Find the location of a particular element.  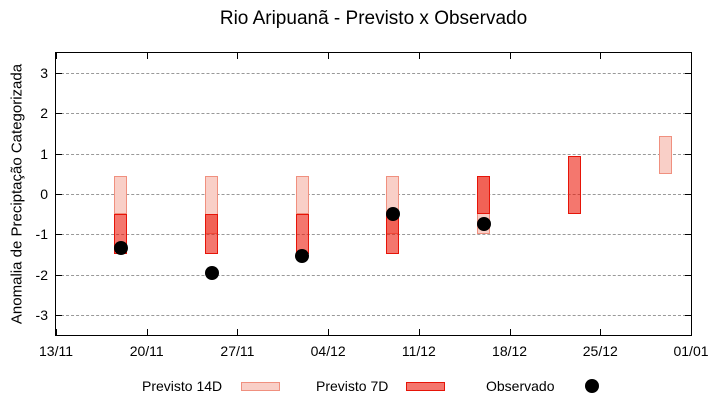

observado-dot-icon is located at coordinates (592, 386).